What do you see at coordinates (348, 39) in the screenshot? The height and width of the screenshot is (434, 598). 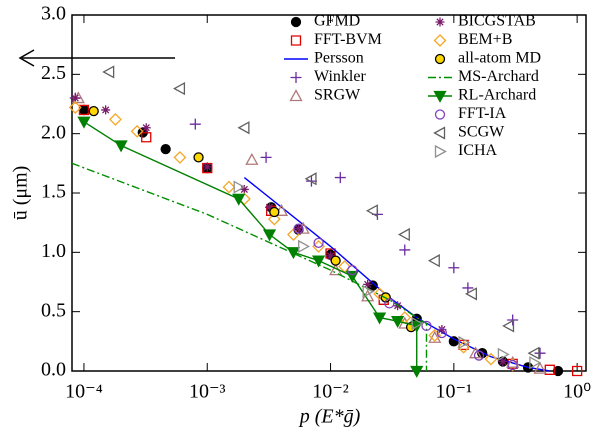 I see `legend-label: FFT-BVM` at bounding box center [348, 39].